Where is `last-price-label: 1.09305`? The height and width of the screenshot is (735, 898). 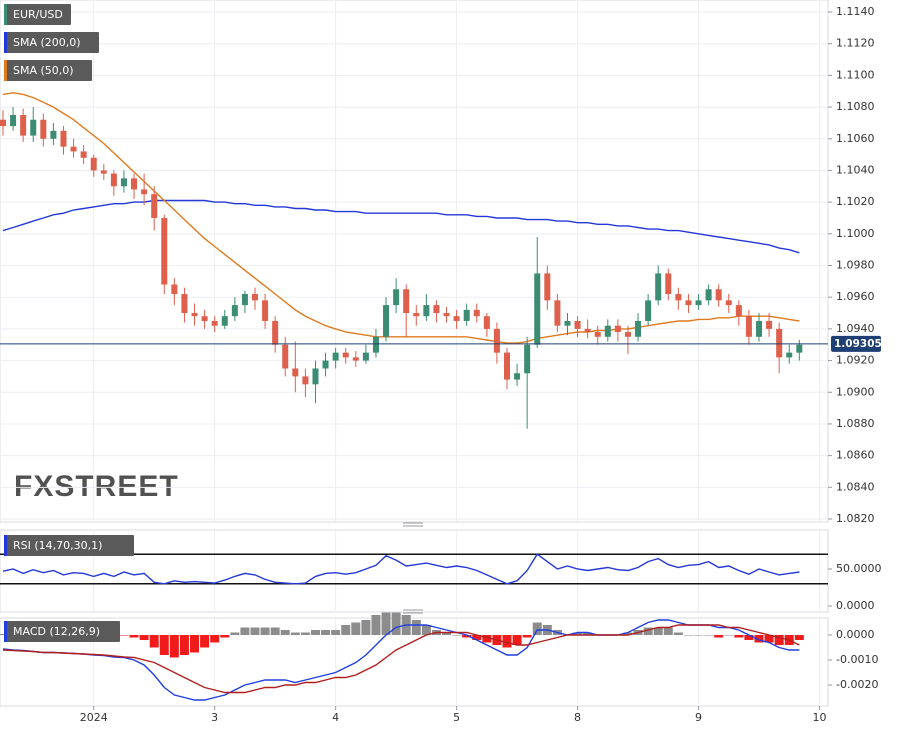
last-price-label: 1.09305 is located at coordinates (858, 344).